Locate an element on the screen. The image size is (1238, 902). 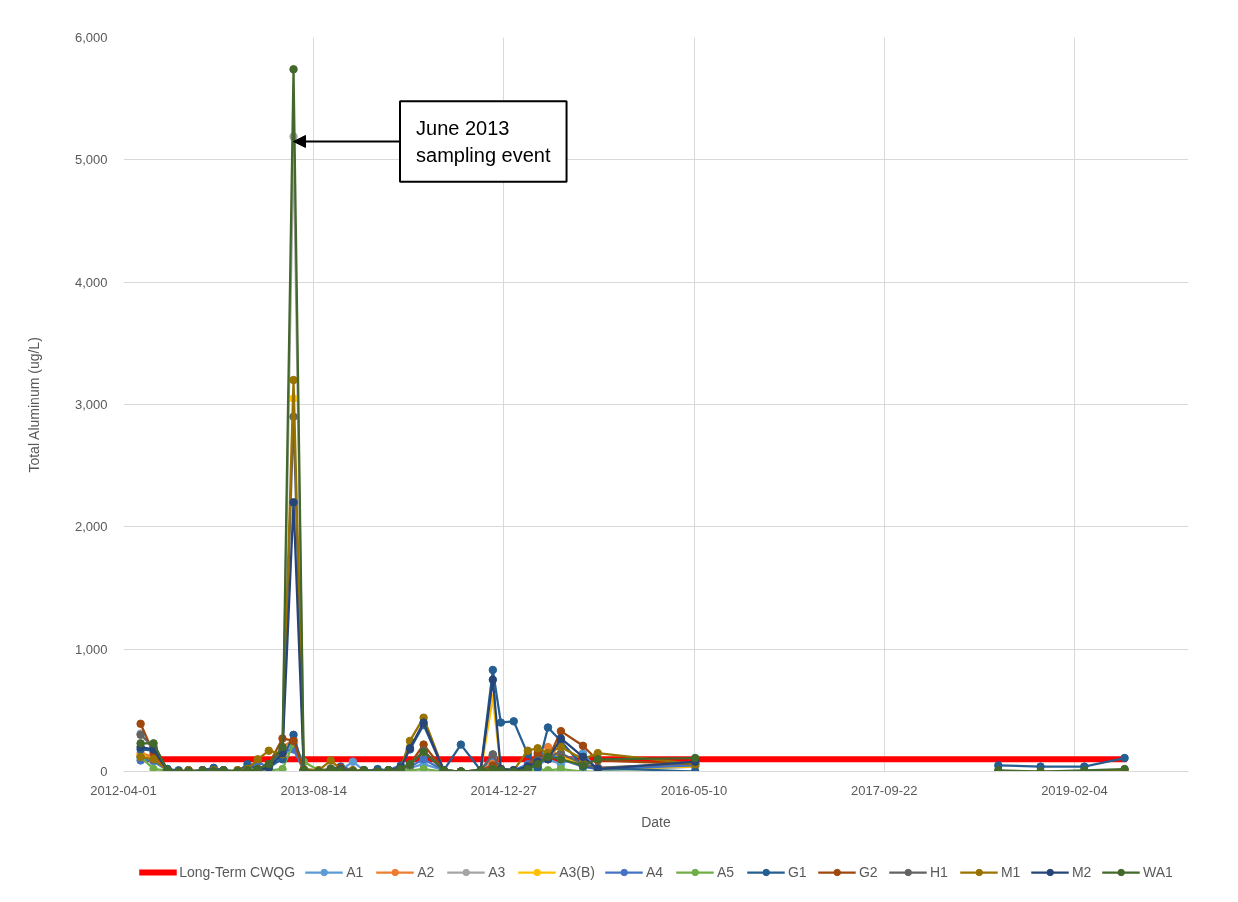
x-tick-label: 2014-12-27 is located at coordinates (504, 790).